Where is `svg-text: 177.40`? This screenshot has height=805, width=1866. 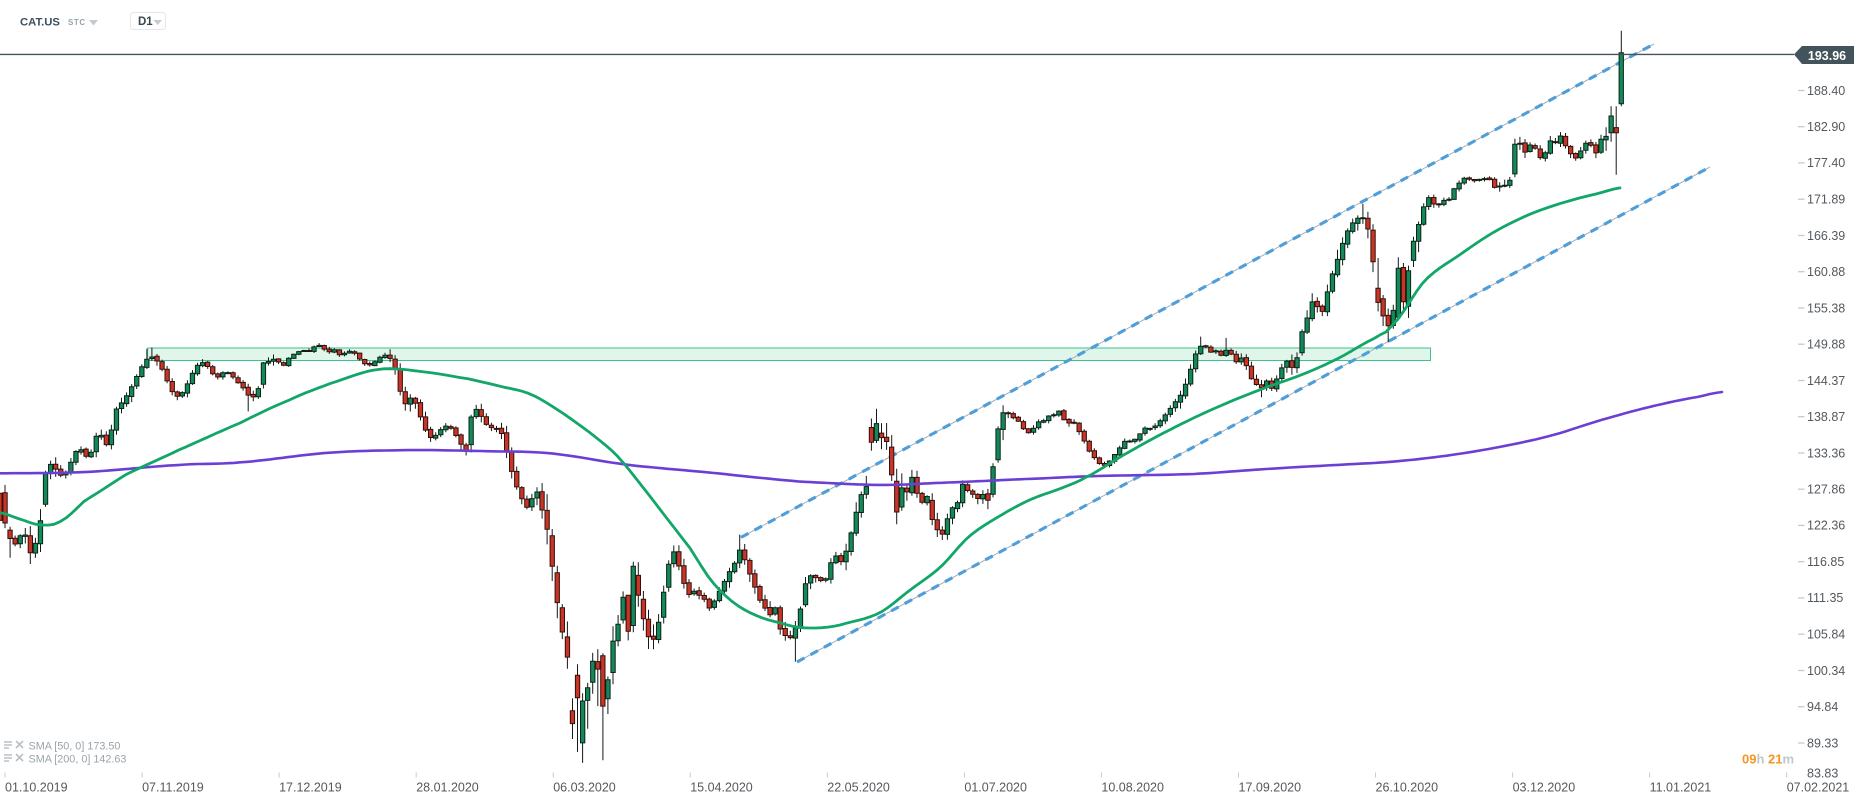
svg-text: 177.40 is located at coordinates (1826, 163).